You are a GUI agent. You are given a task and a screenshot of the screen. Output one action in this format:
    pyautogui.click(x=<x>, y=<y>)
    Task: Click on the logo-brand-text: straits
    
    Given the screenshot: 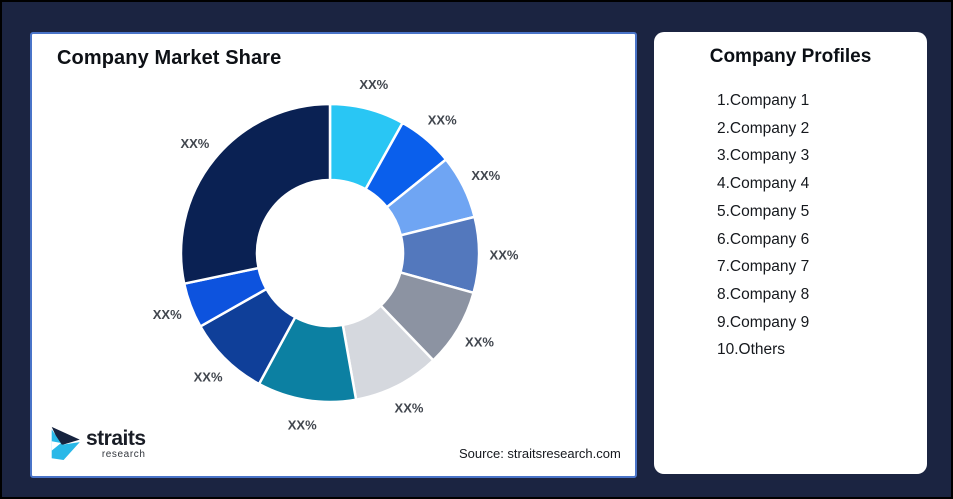 What is the action you would take?
    pyautogui.click(x=116, y=438)
    